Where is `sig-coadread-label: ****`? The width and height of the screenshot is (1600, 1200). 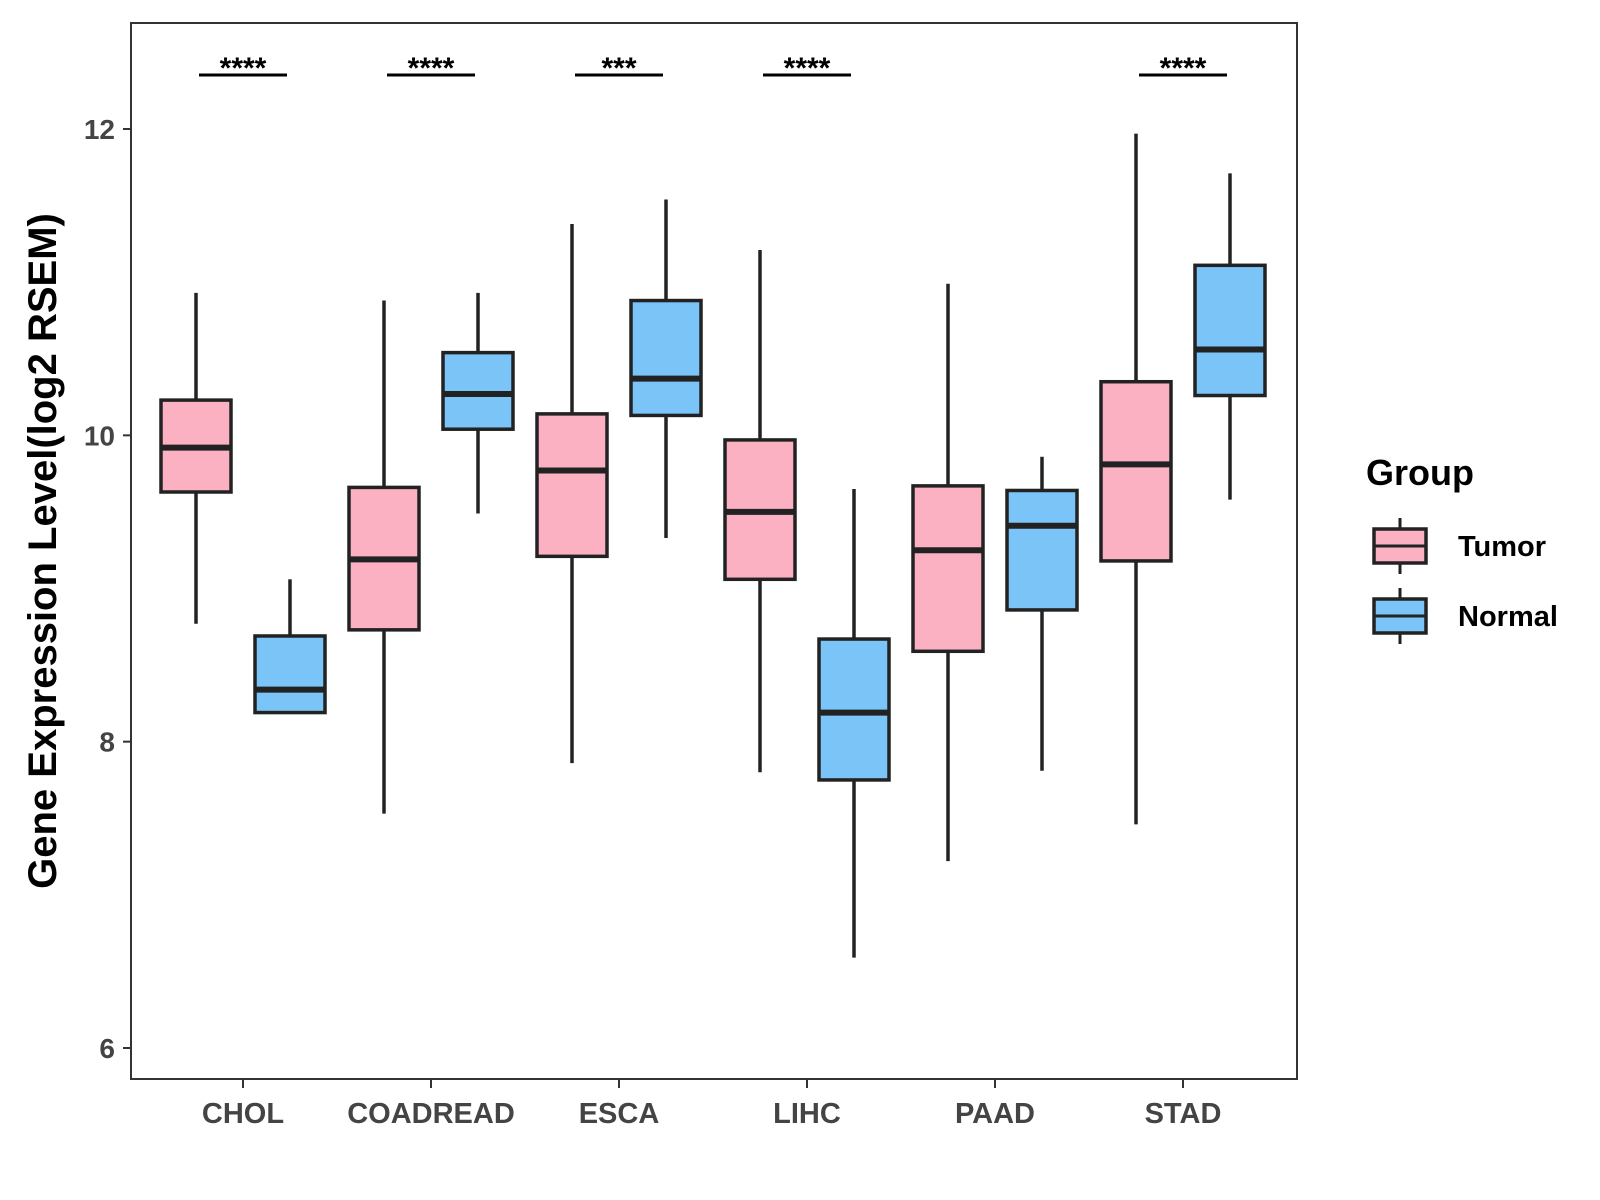 sig-coadread-label: **** is located at coordinates (431, 68).